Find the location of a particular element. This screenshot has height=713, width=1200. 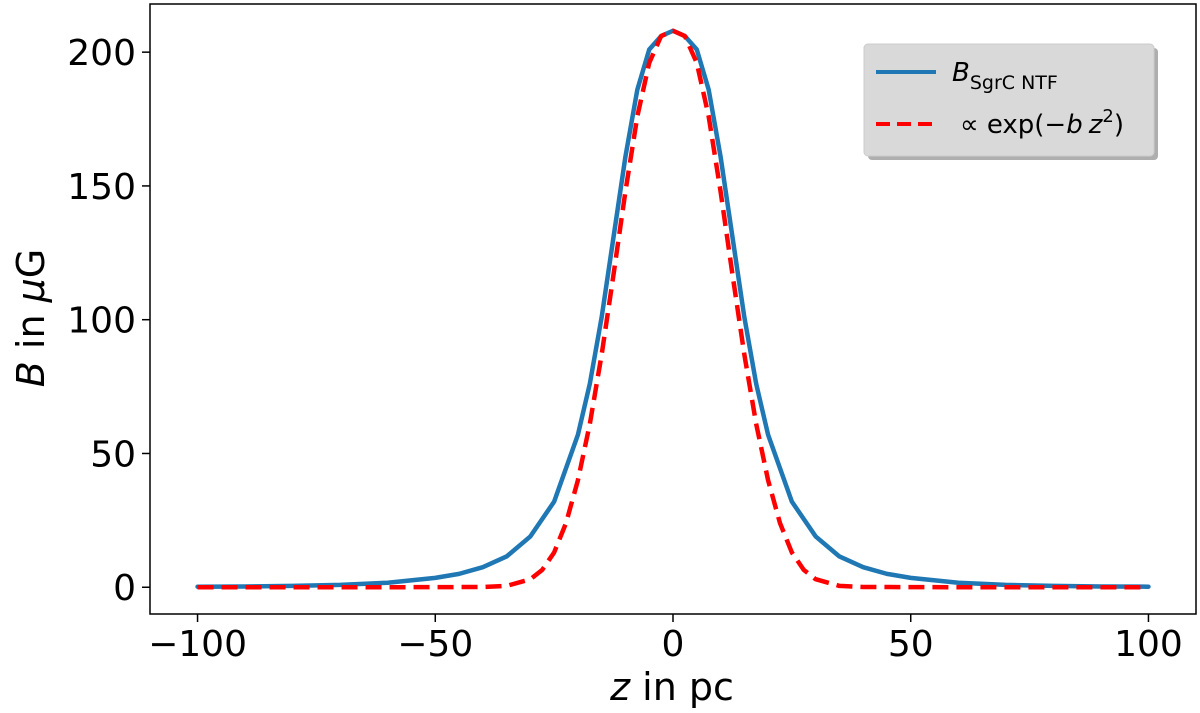

legend-label-exp-z: z is located at coordinates (1096, 125).